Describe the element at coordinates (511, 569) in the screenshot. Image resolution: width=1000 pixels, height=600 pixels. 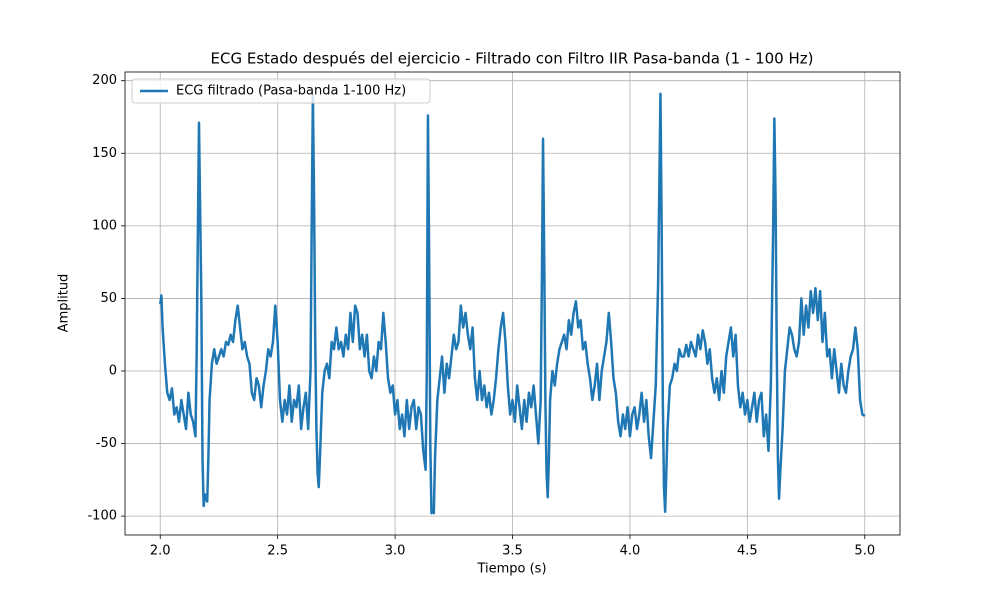
I see `x-axis-label: Tiempo (s)` at that location.